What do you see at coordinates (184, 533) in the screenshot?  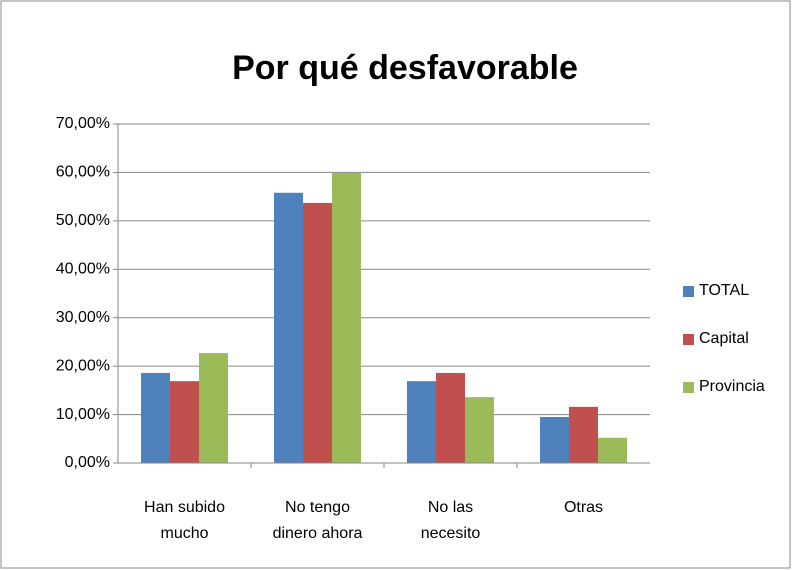 I see `x-tick-label-line: mucho` at bounding box center [184, 533].